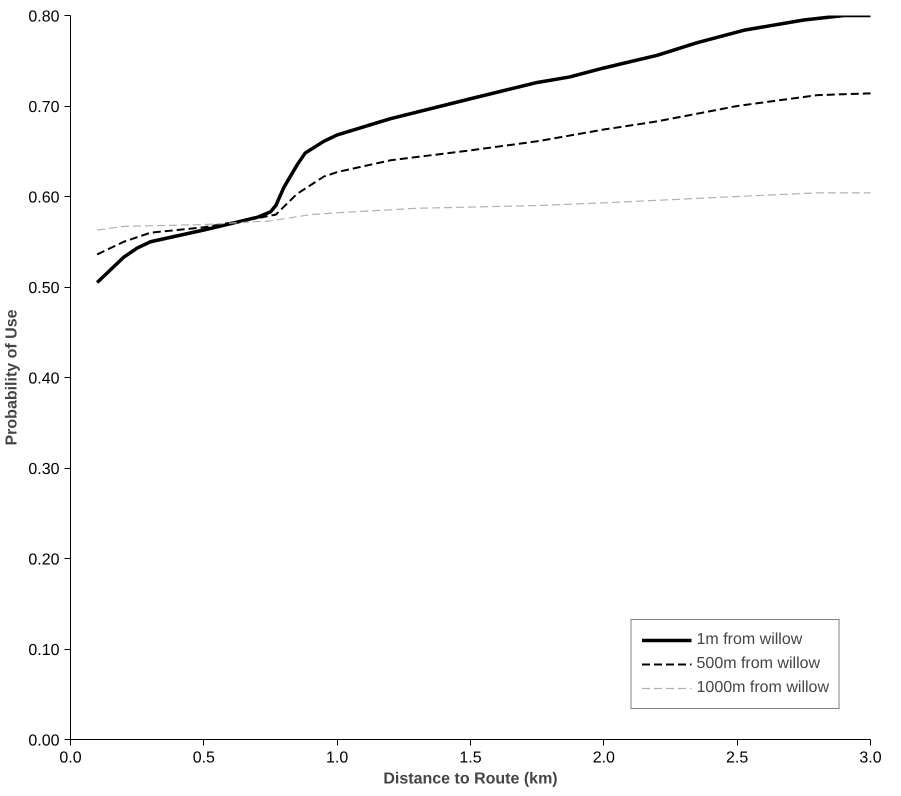 Image resolution: width=901 pixels, height=796 pixels. What do you see at coordinates (470, 779) in the screenshot?
I see `x-axis-title: Distance to Route (km)` at bounding box center [470, 779].